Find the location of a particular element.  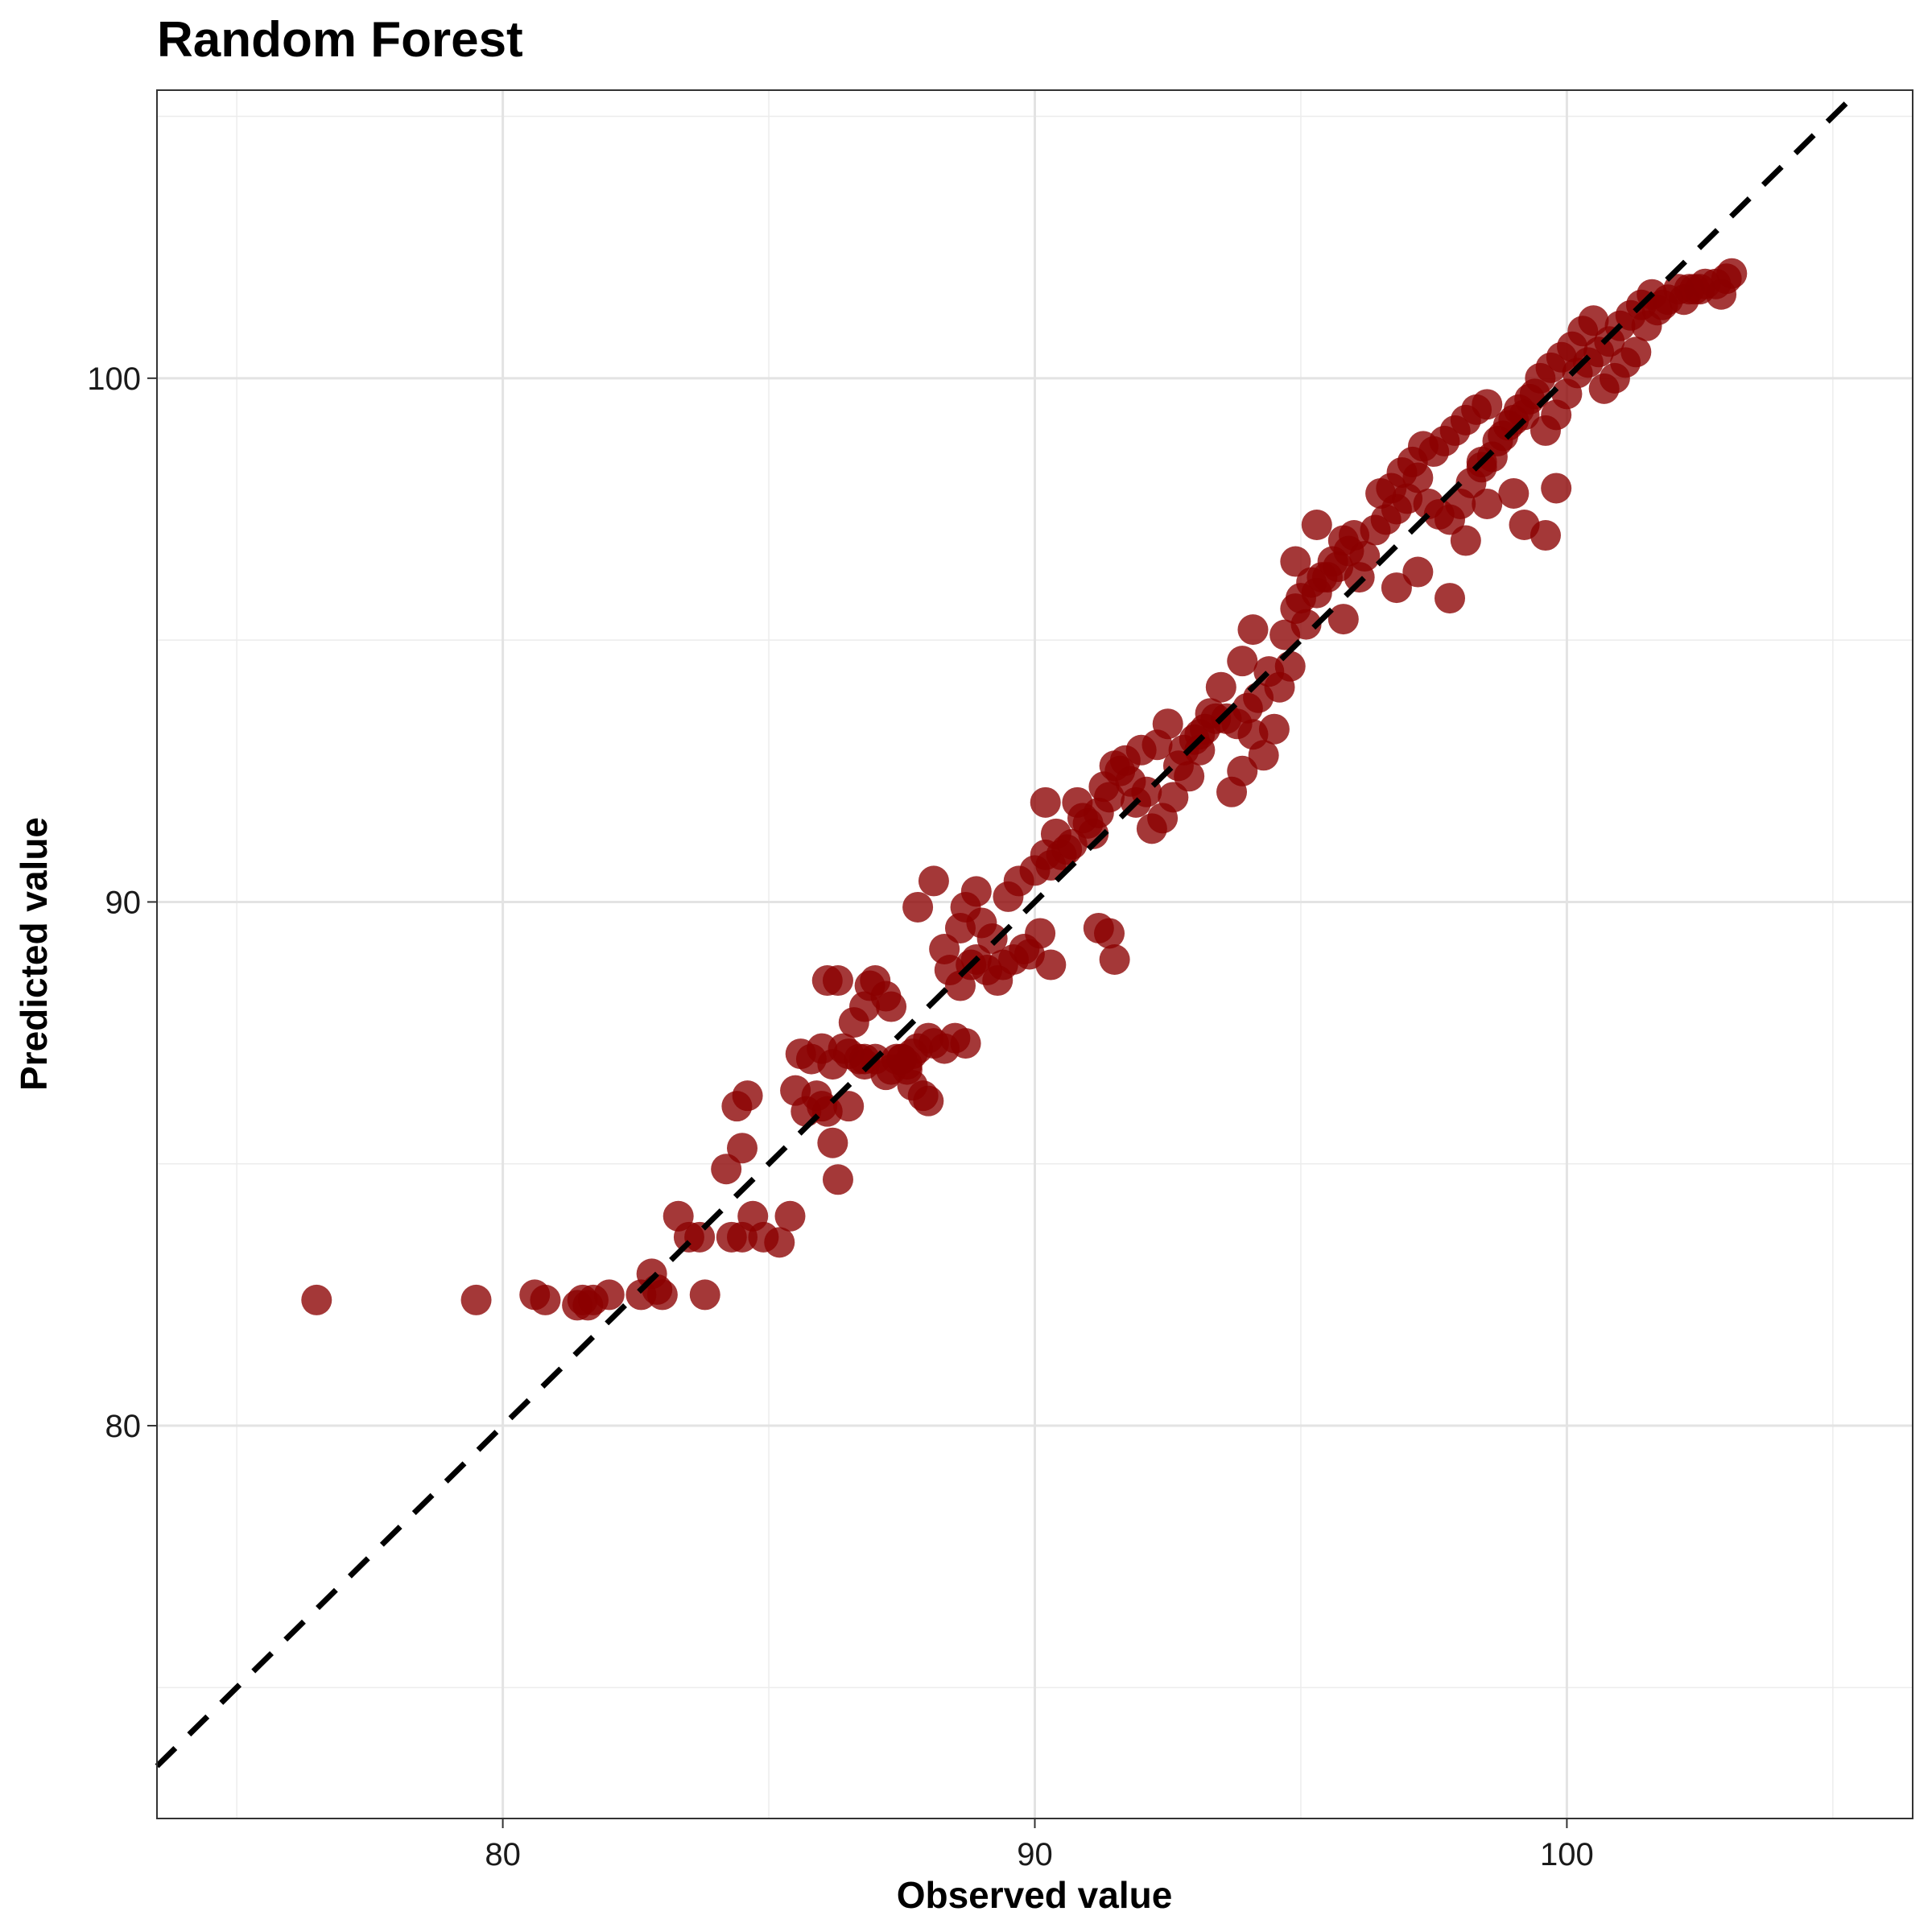

x-tick-label: 80 is located at coordinates (503, 1854).